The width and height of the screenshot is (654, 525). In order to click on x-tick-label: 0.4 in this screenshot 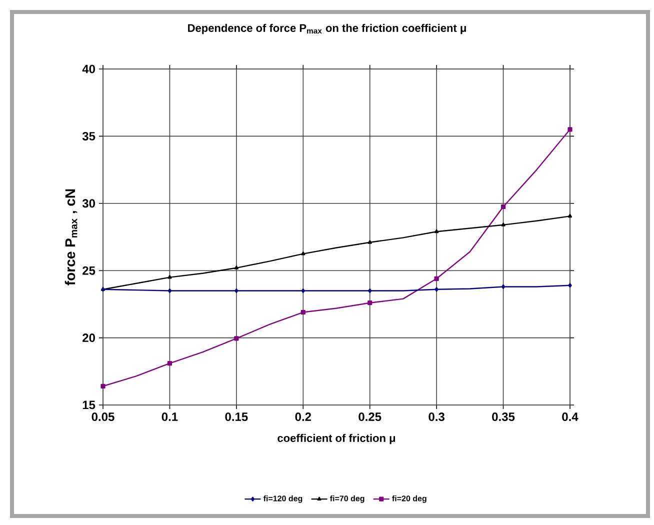, I will do `click(570, 417)`.